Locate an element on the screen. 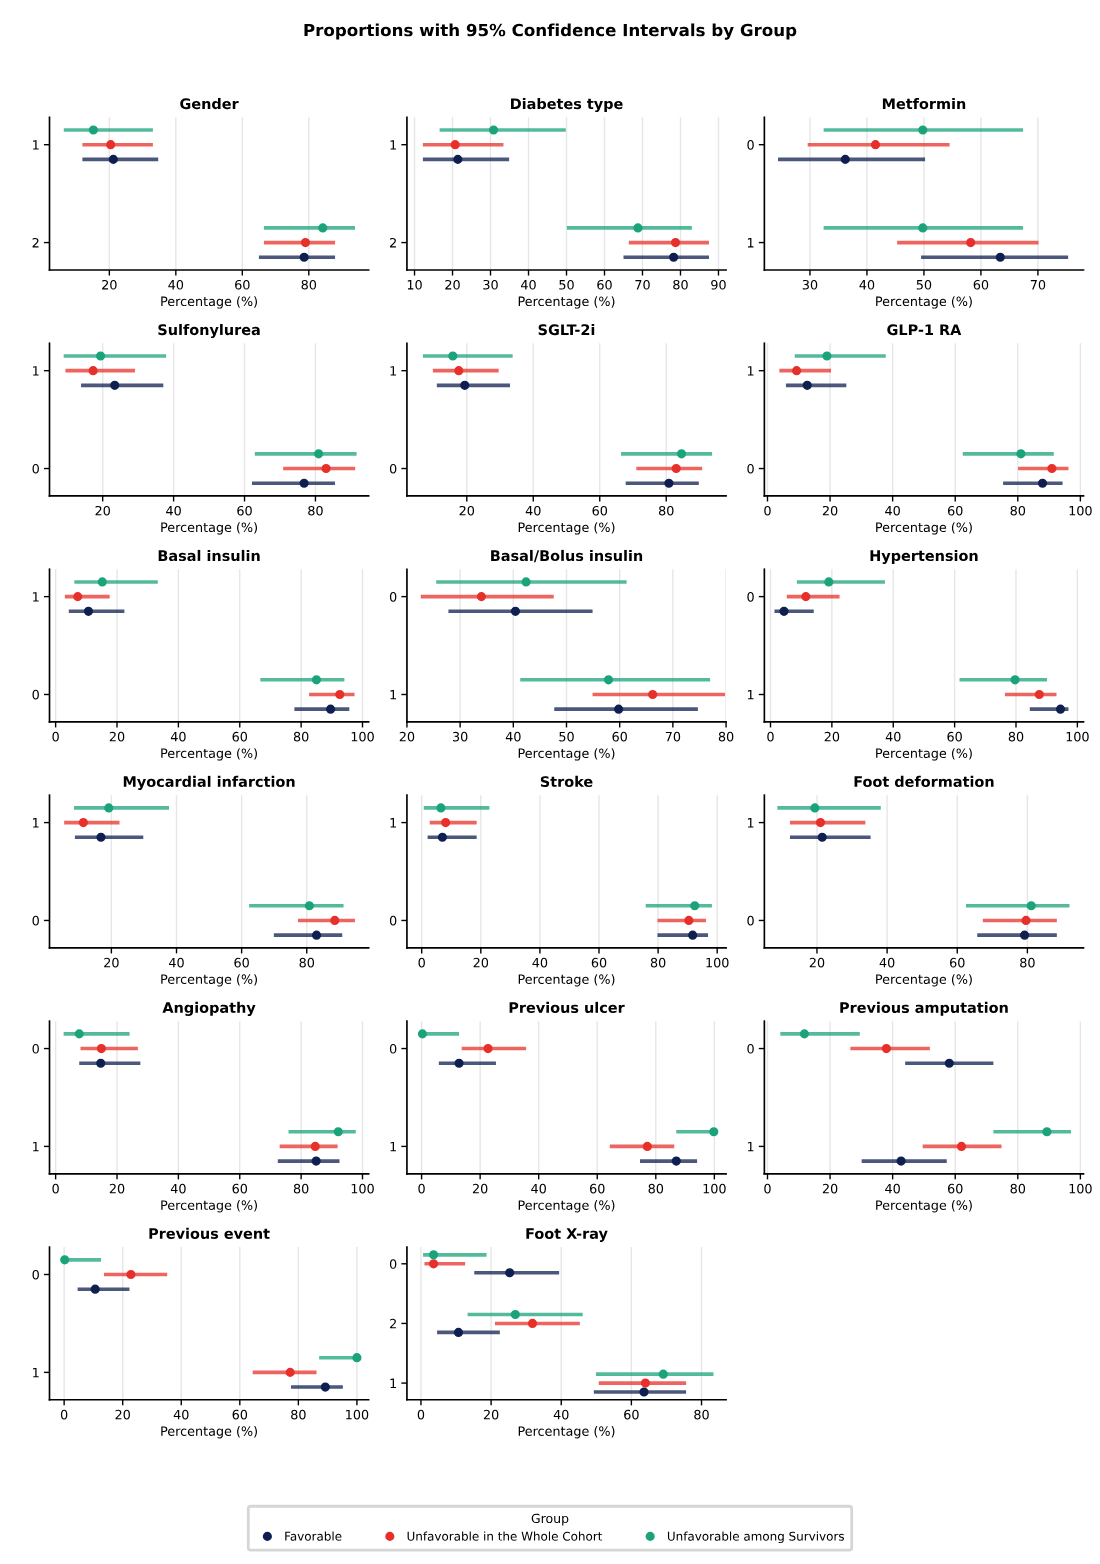 The height and width of the screenshot is (1564, 1100). text: Proportions with 95% Confidence Intervals by Group is located at coordinates (550, 31).